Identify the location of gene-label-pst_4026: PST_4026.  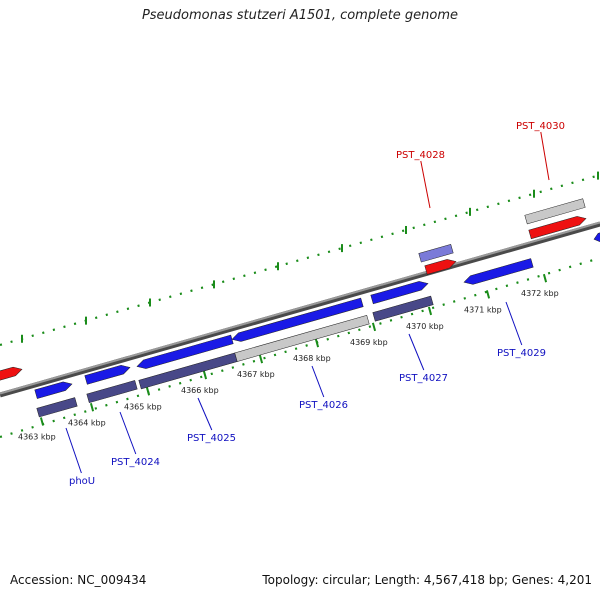
(323, 405).